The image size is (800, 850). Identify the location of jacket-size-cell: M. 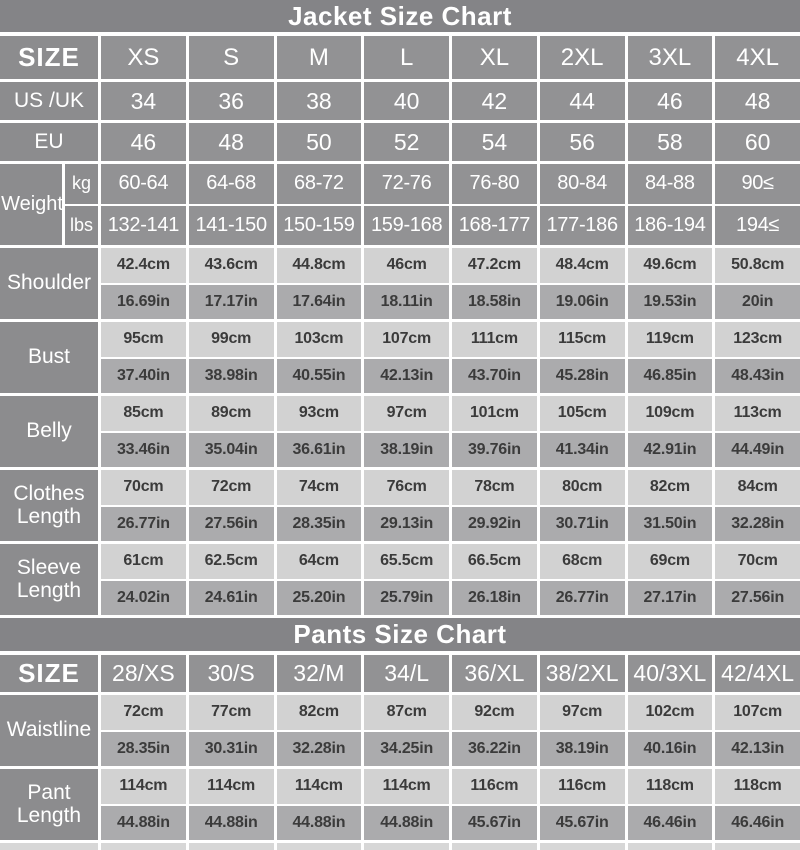
(319, 57).